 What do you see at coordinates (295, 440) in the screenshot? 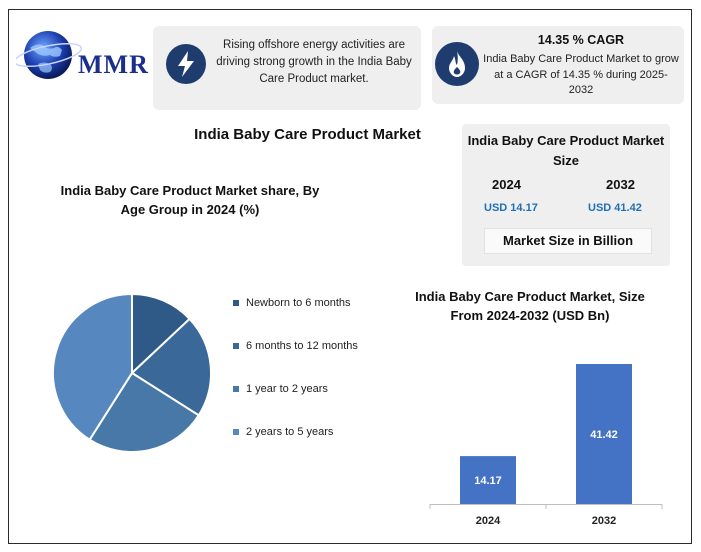
I see `pie-legend-item: 2 years to 5 years` at bounding box center [295, 440].